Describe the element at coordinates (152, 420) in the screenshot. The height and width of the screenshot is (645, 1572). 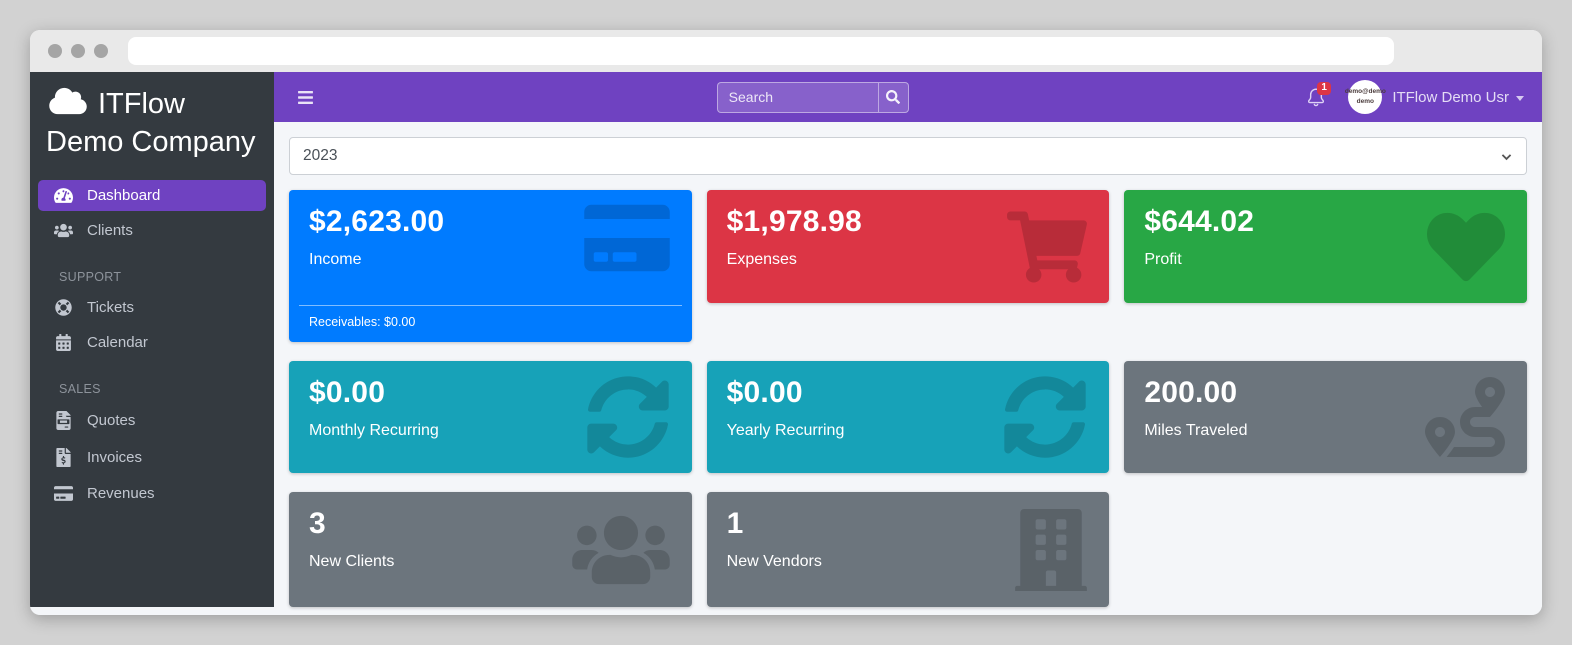
I see `sidebar-item-quotes: Quotes` at that location.